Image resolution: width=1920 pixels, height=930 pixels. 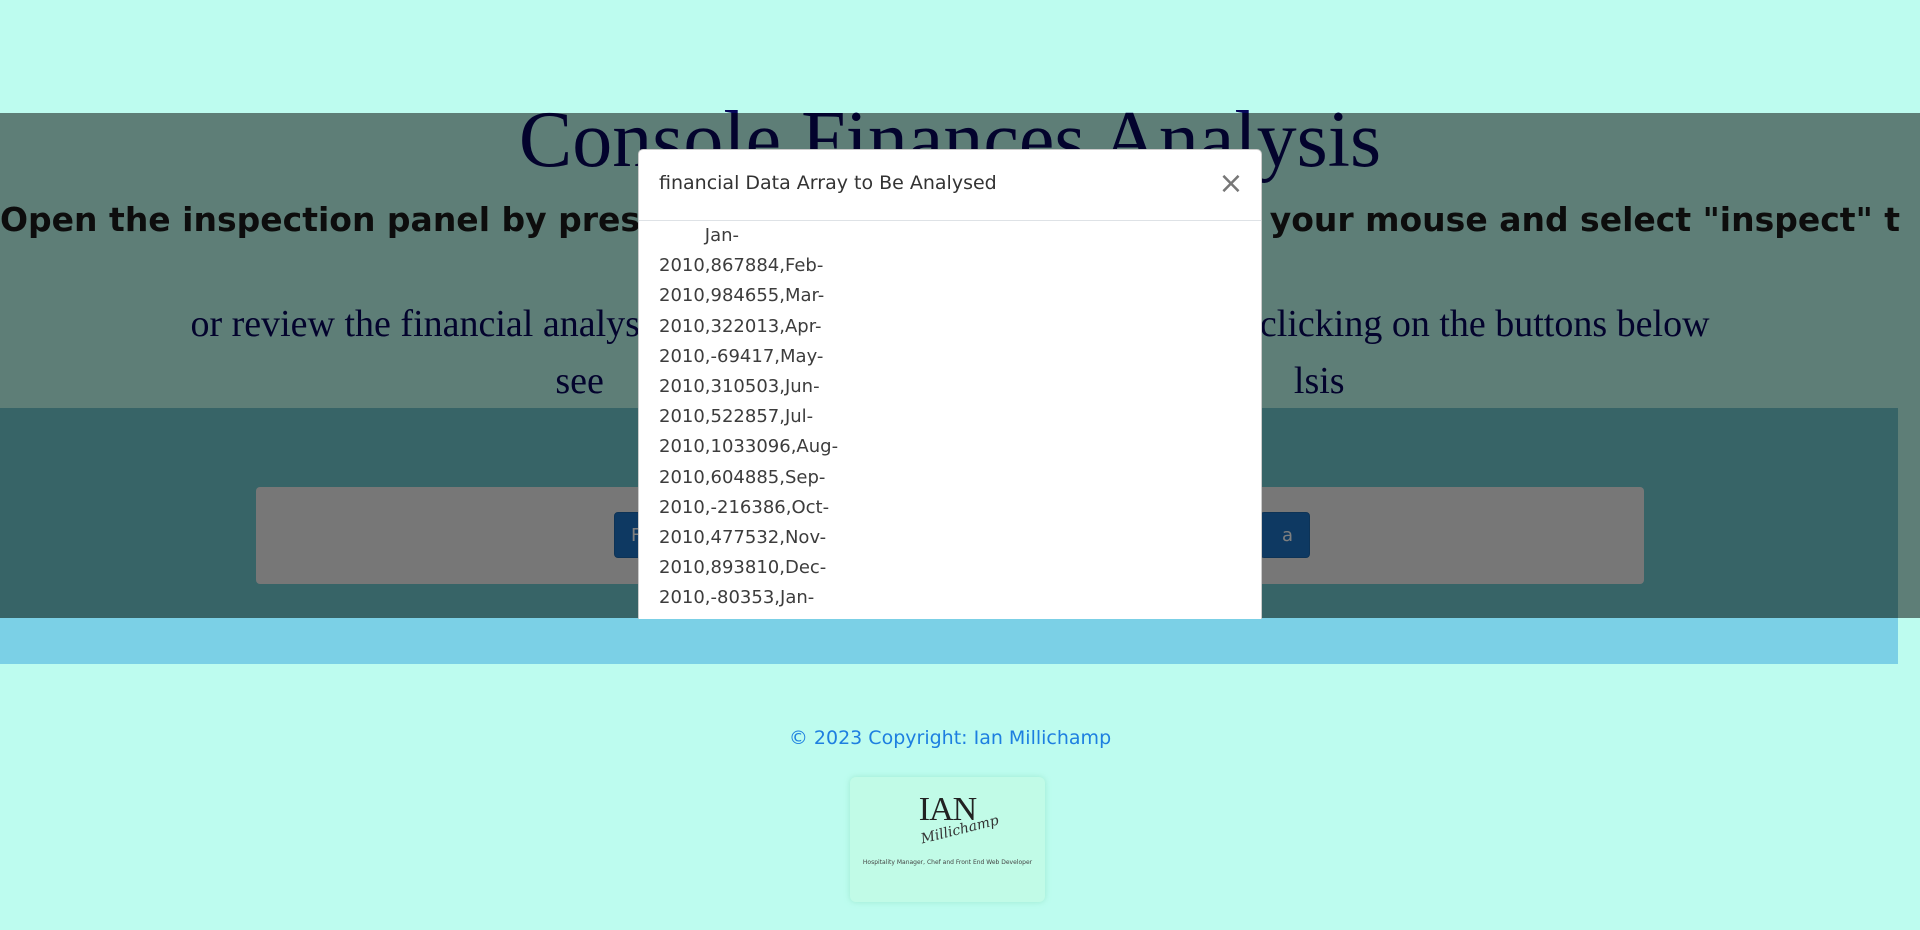 I want to click on footer-copyright: © 2023 Copyright: Ian Millichamp, so click(x=950, y=738).